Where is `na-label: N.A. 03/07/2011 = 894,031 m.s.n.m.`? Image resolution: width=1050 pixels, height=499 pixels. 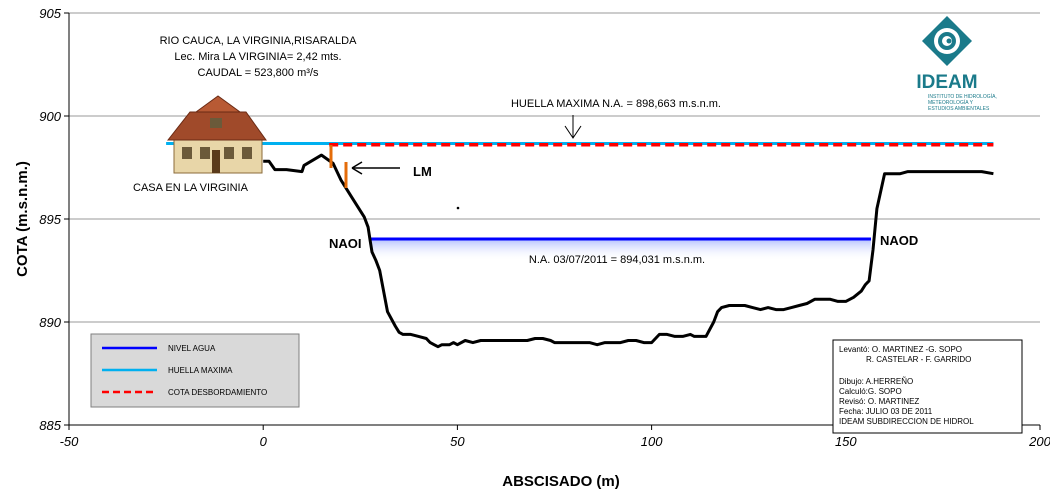 na-label: N.A. 03/07/2011 = 894,031 m.s.n.m. is located at coordinates (617, 260).